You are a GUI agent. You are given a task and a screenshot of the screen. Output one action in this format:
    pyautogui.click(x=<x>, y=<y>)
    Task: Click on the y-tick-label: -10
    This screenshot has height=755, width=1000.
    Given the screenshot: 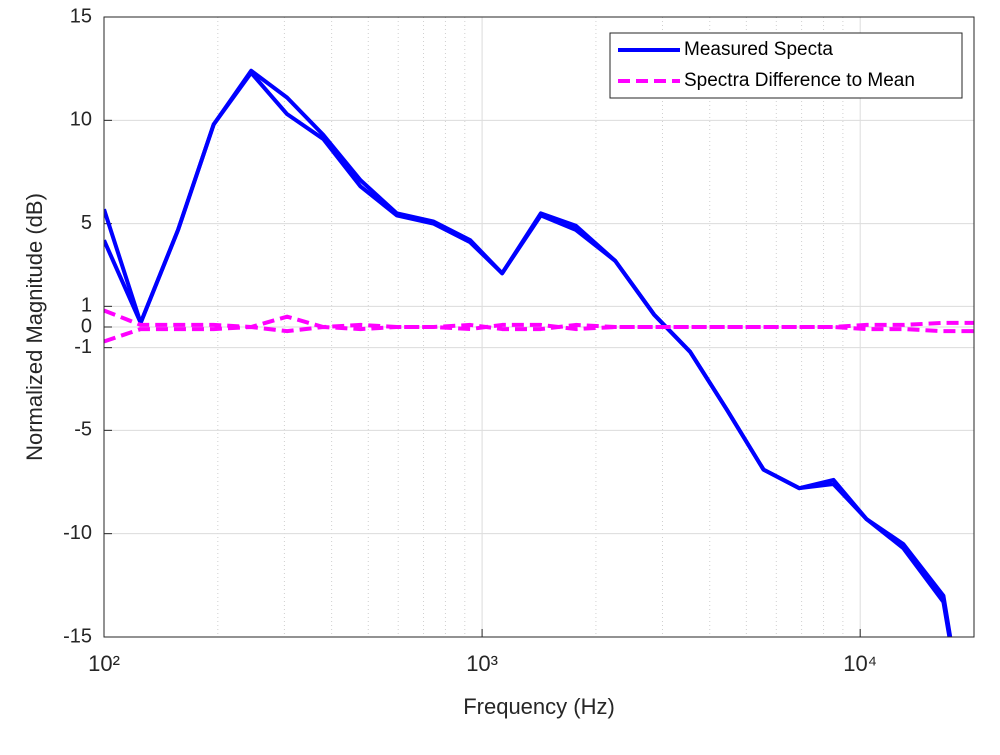 What is the action you would take?
    pyautogui.click(x=77, y=533)
    